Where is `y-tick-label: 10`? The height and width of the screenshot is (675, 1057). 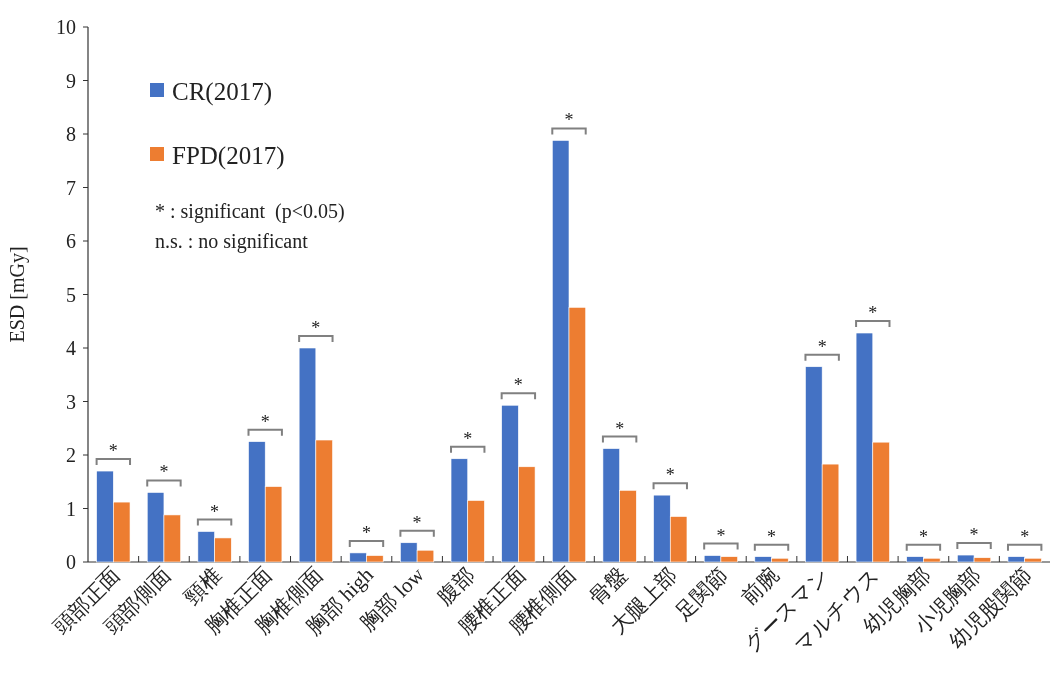
y-tick-label: 10 is located at coordinates (66, 27).